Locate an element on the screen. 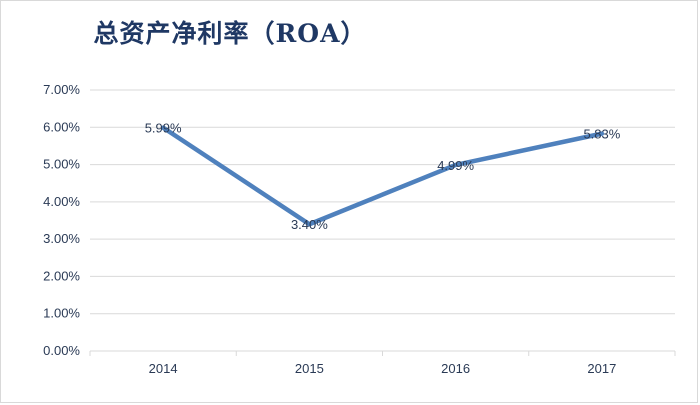  y-tick-label: 7.00% is located at coordinates (61, 89).